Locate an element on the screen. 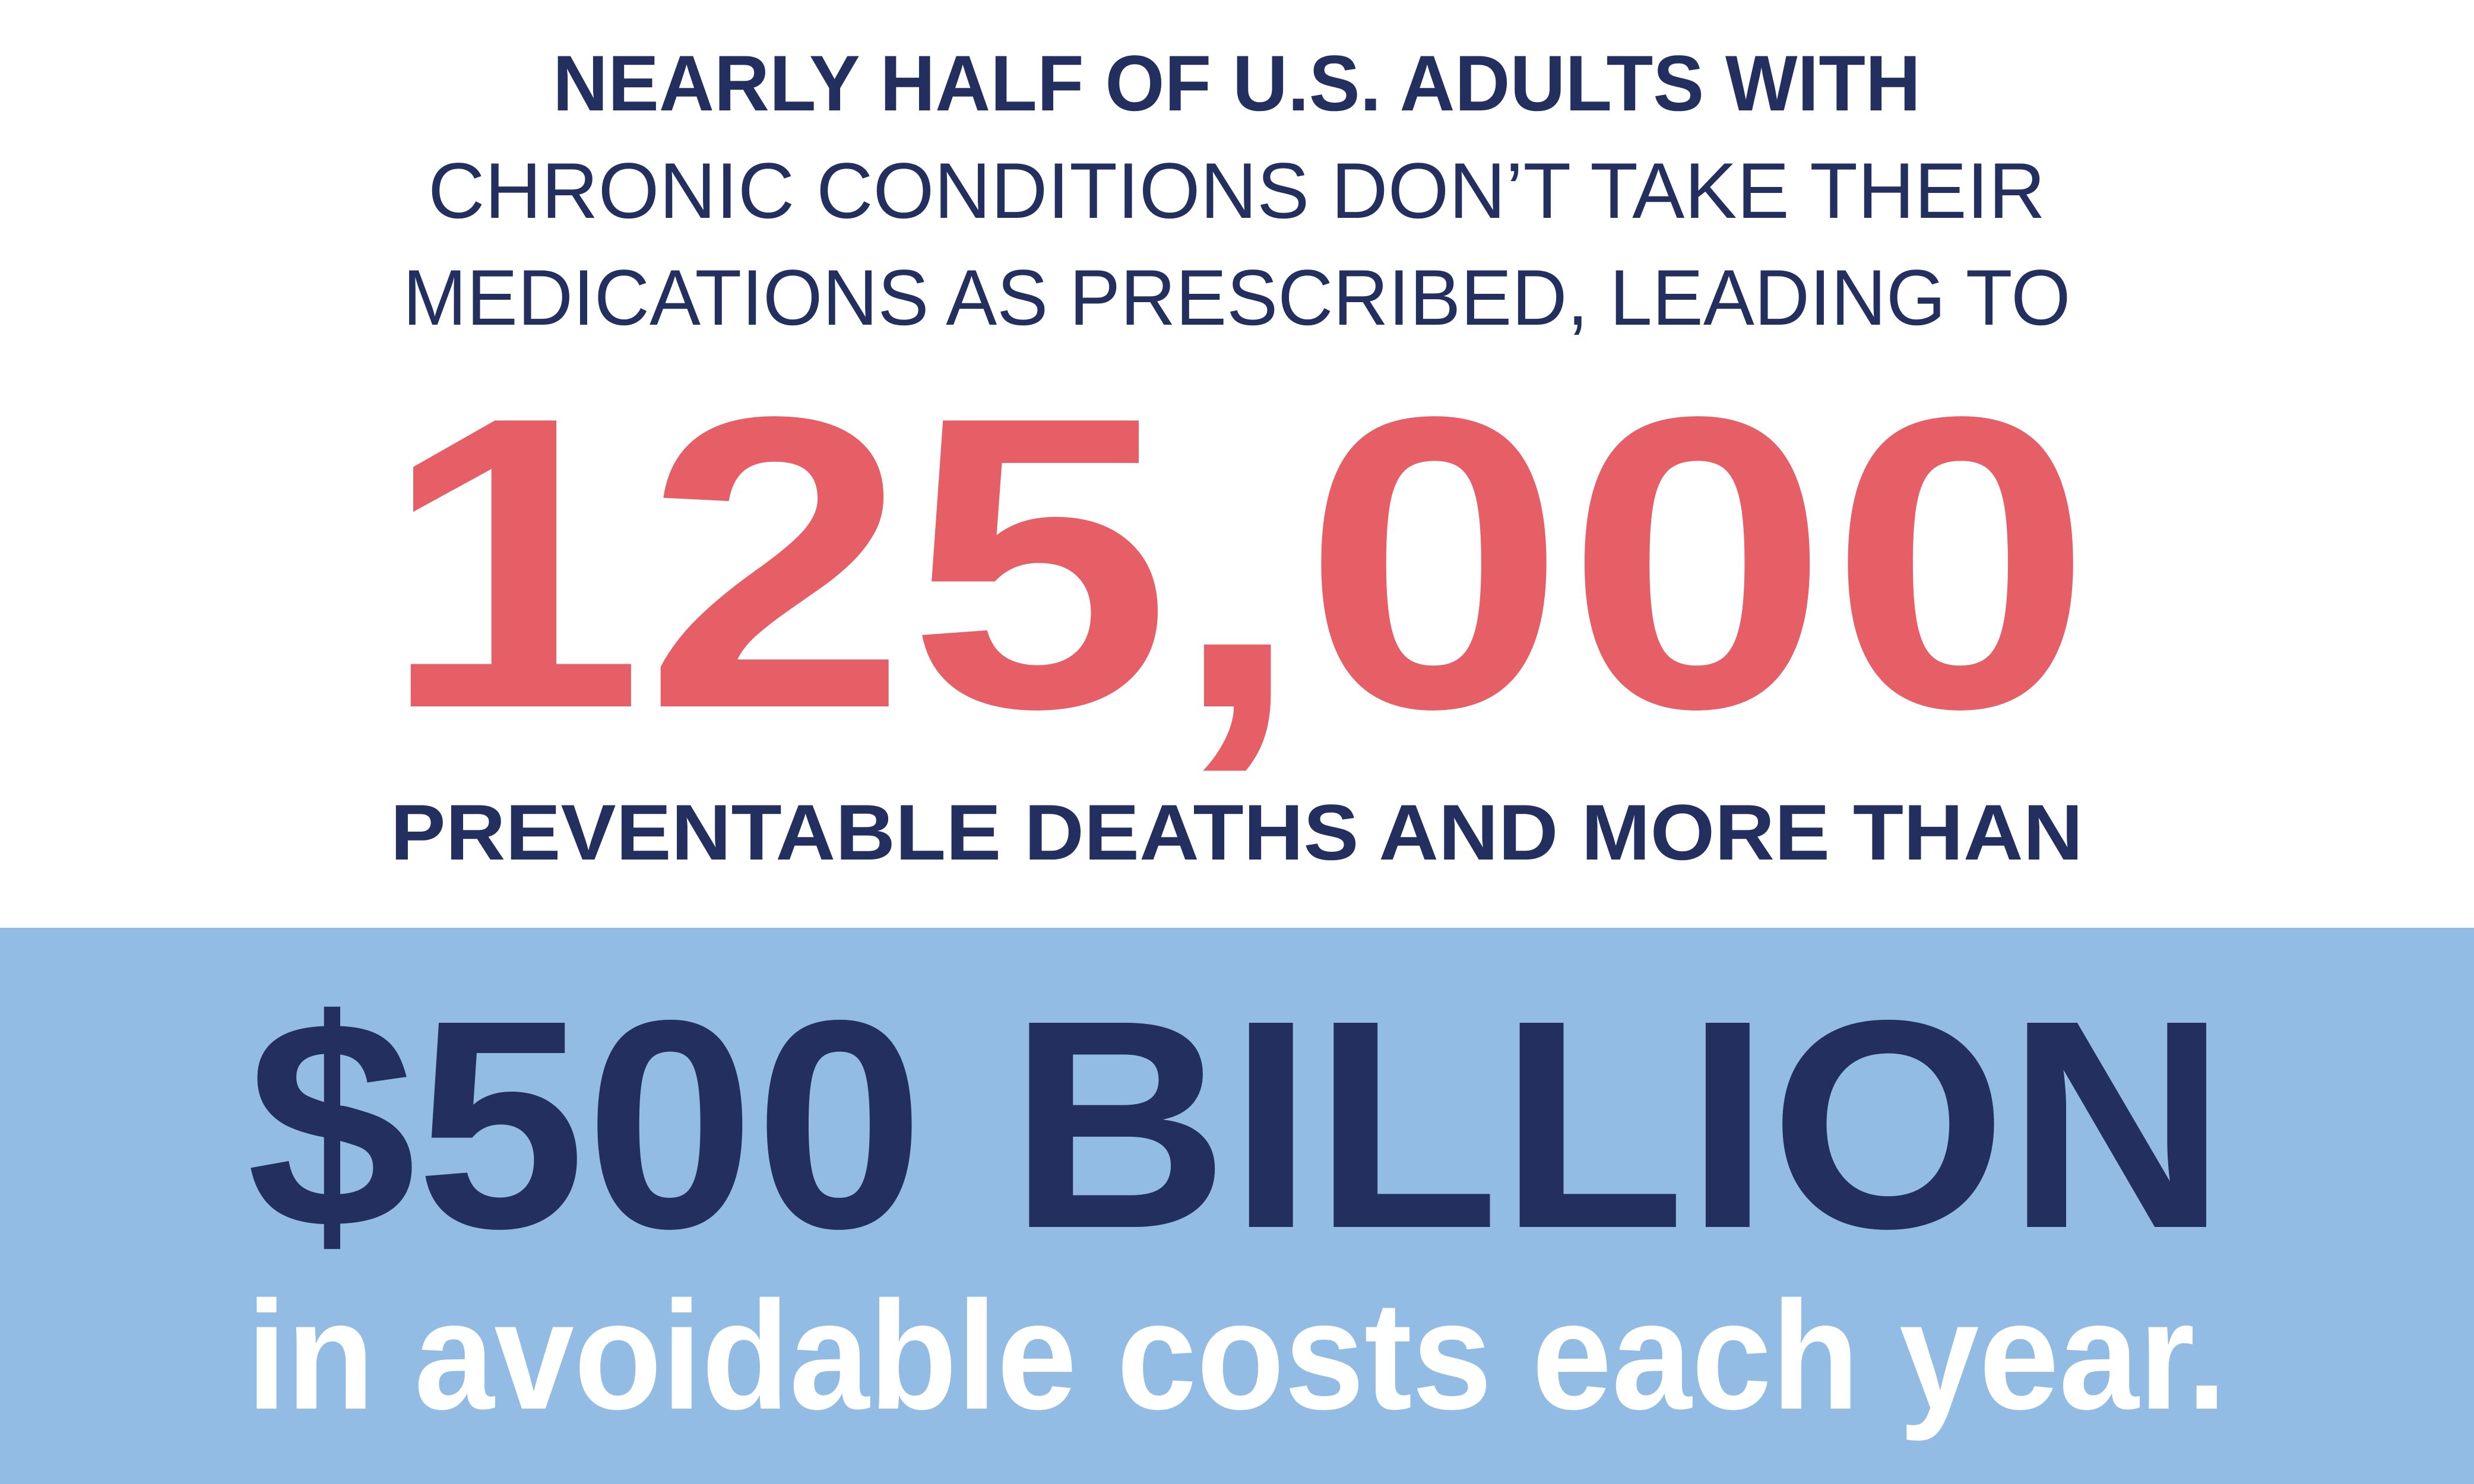  headline-line: NEARLY HALF OF U.S. ADULTS WITH is located at coordinates (1237, 84).